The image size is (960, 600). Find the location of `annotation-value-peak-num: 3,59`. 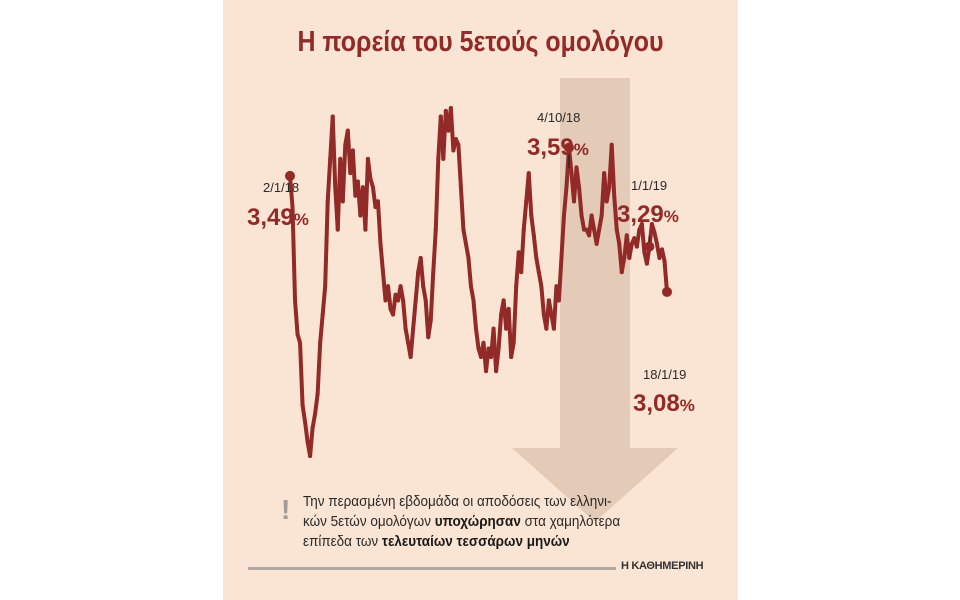

annotation-value-peak-num: 3,59 is located at coordinates (550, 147).